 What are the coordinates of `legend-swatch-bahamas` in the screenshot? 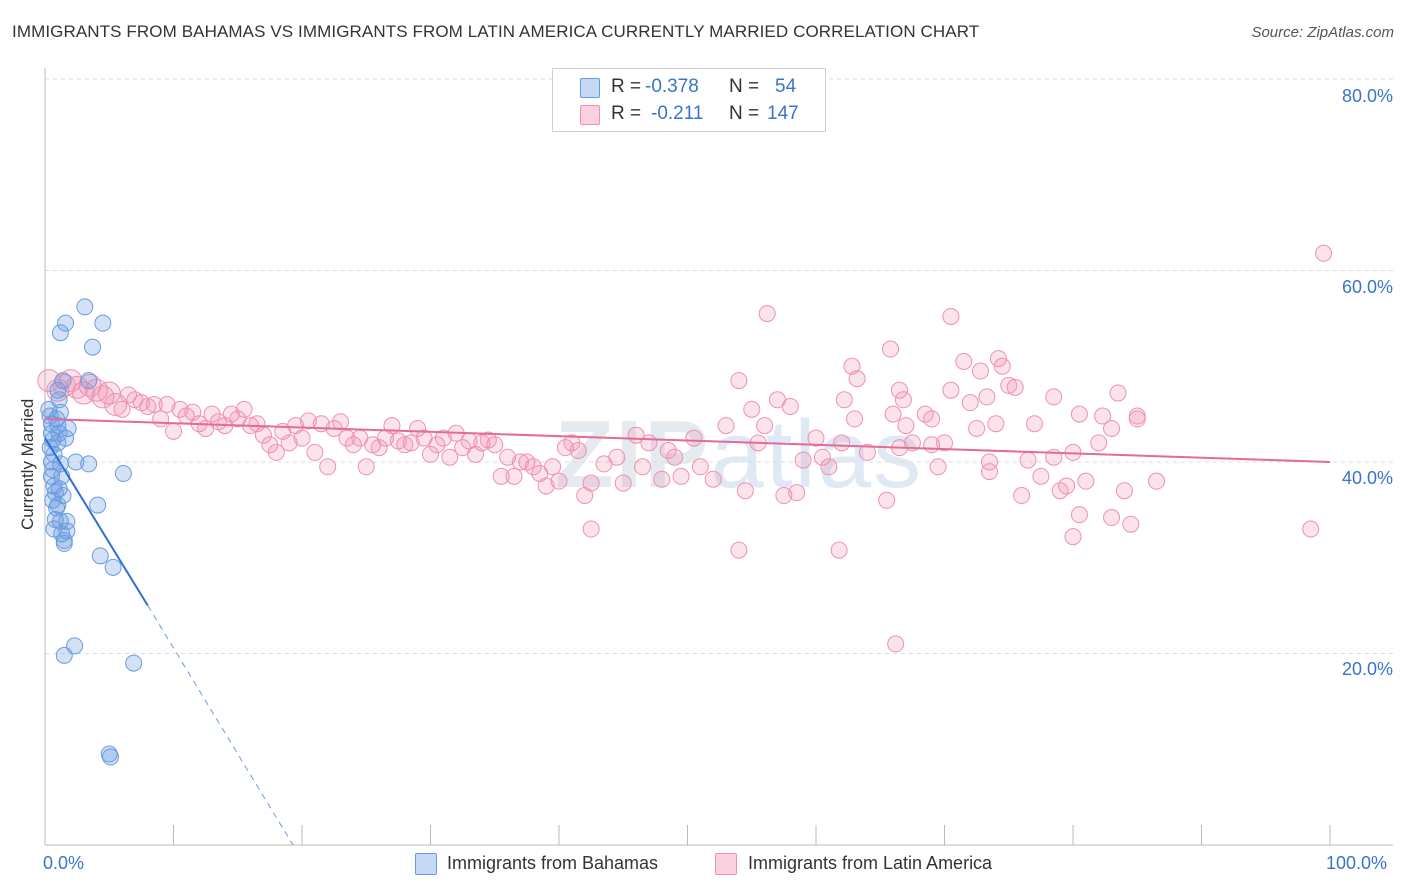 It's located at (426, 864).